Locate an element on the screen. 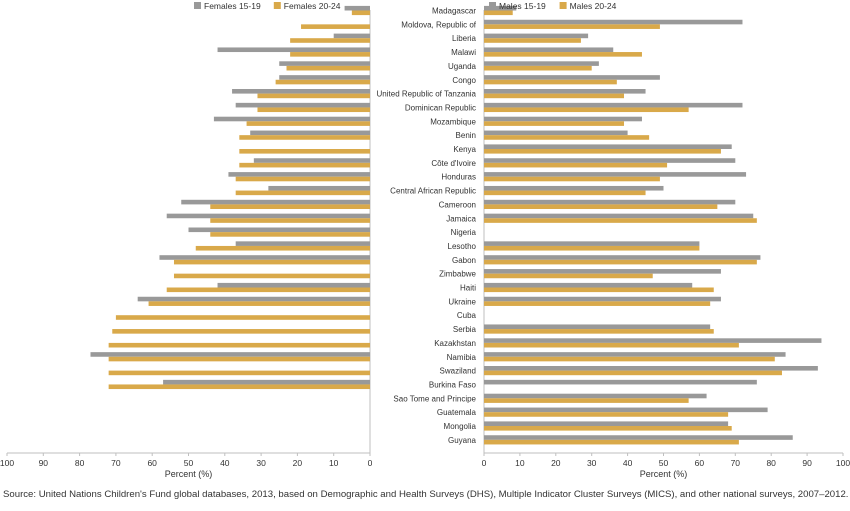  male-bar-15-19-dominican-republic is located at coordinates (613, 105).